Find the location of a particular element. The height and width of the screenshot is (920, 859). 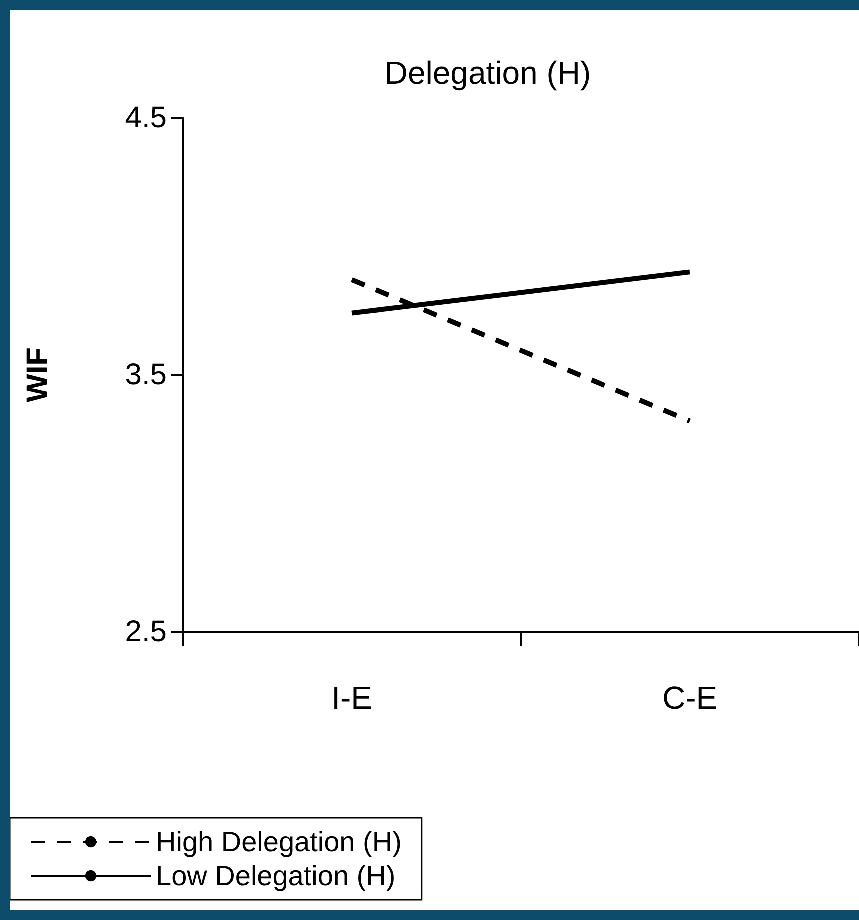

chart-title: Delegation (H) is located at coordinates (488, 73).